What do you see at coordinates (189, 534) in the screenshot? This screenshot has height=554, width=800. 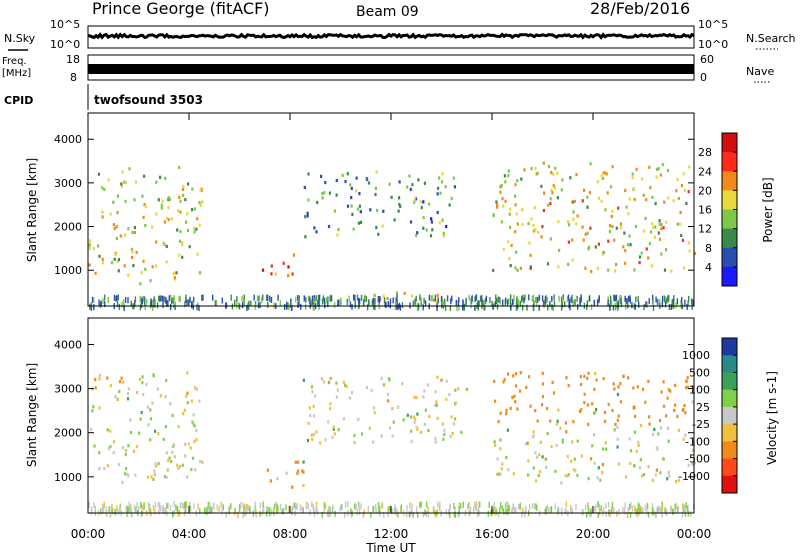 I see `xtick-label: 04:00` at bounding box center [189, 534].